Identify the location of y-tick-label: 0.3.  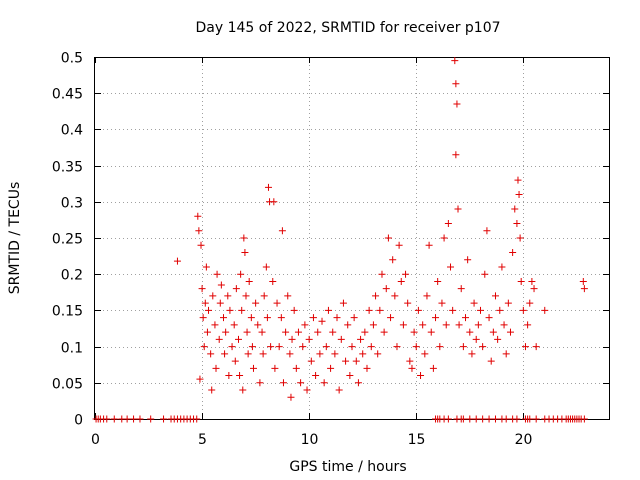
(72, 204).